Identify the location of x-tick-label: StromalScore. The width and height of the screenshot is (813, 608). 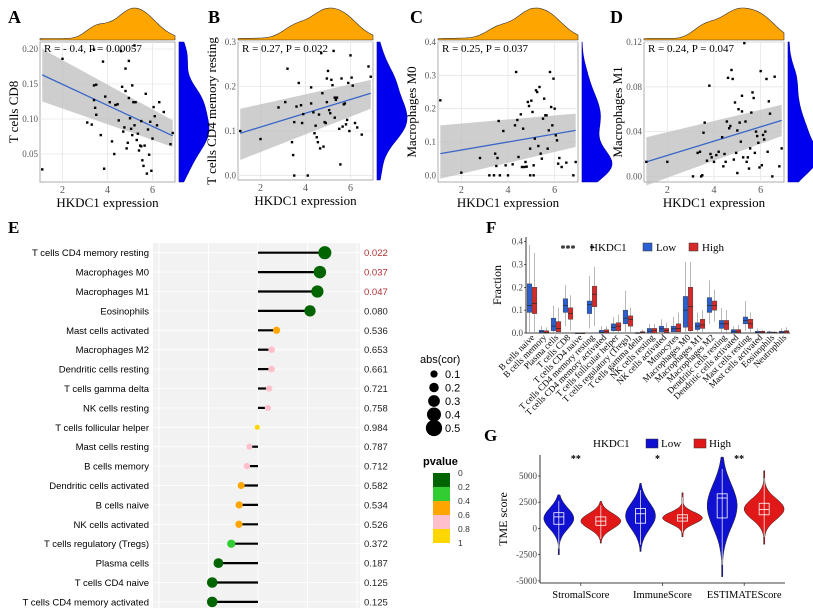
(580, 595).